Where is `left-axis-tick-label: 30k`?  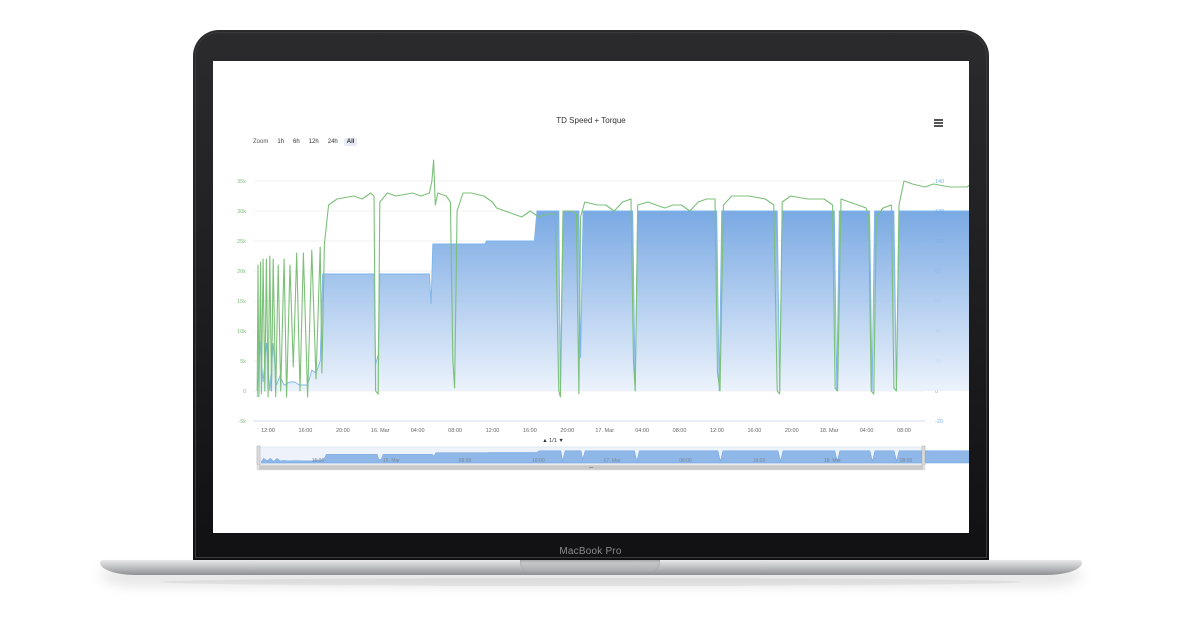 left-axis-tick-label: 30k is located at coordinates (241, 212).